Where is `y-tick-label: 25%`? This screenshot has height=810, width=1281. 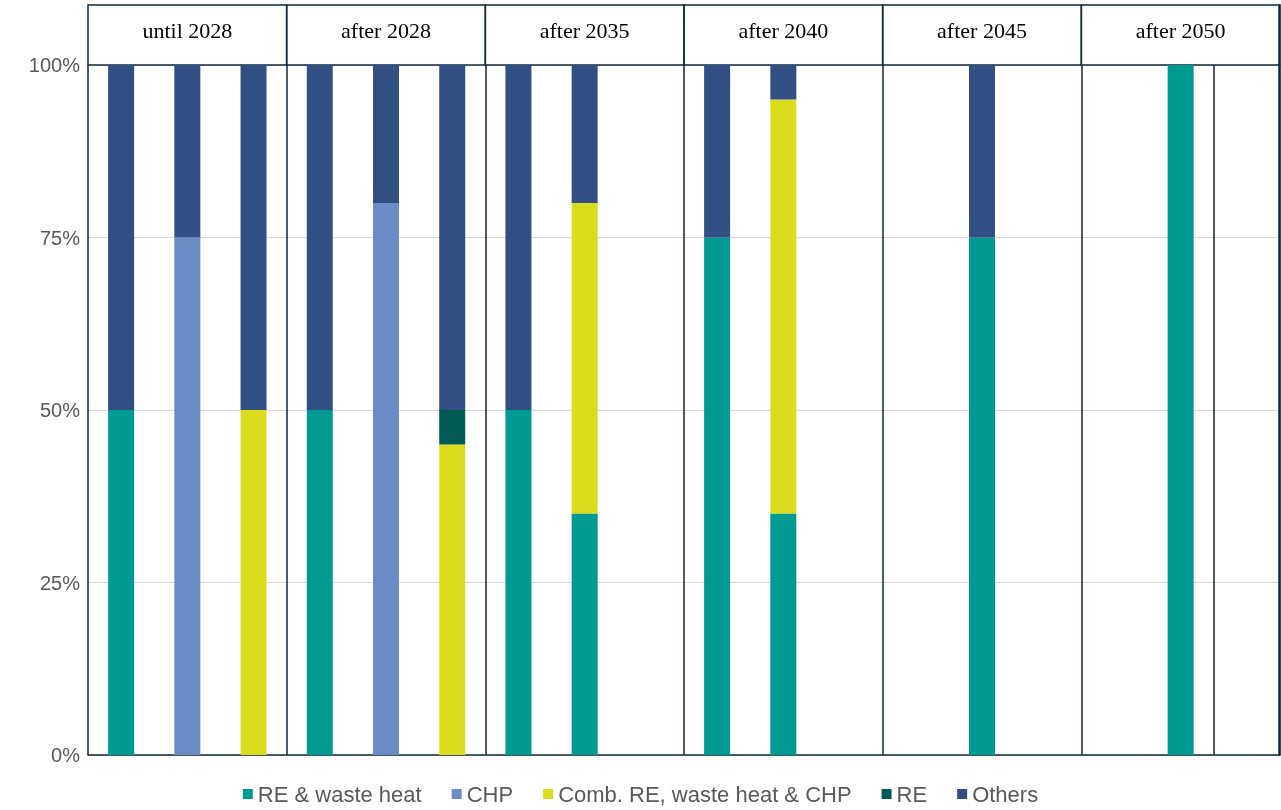
y-tick-label: 25% is located at coordinates (60, 582).